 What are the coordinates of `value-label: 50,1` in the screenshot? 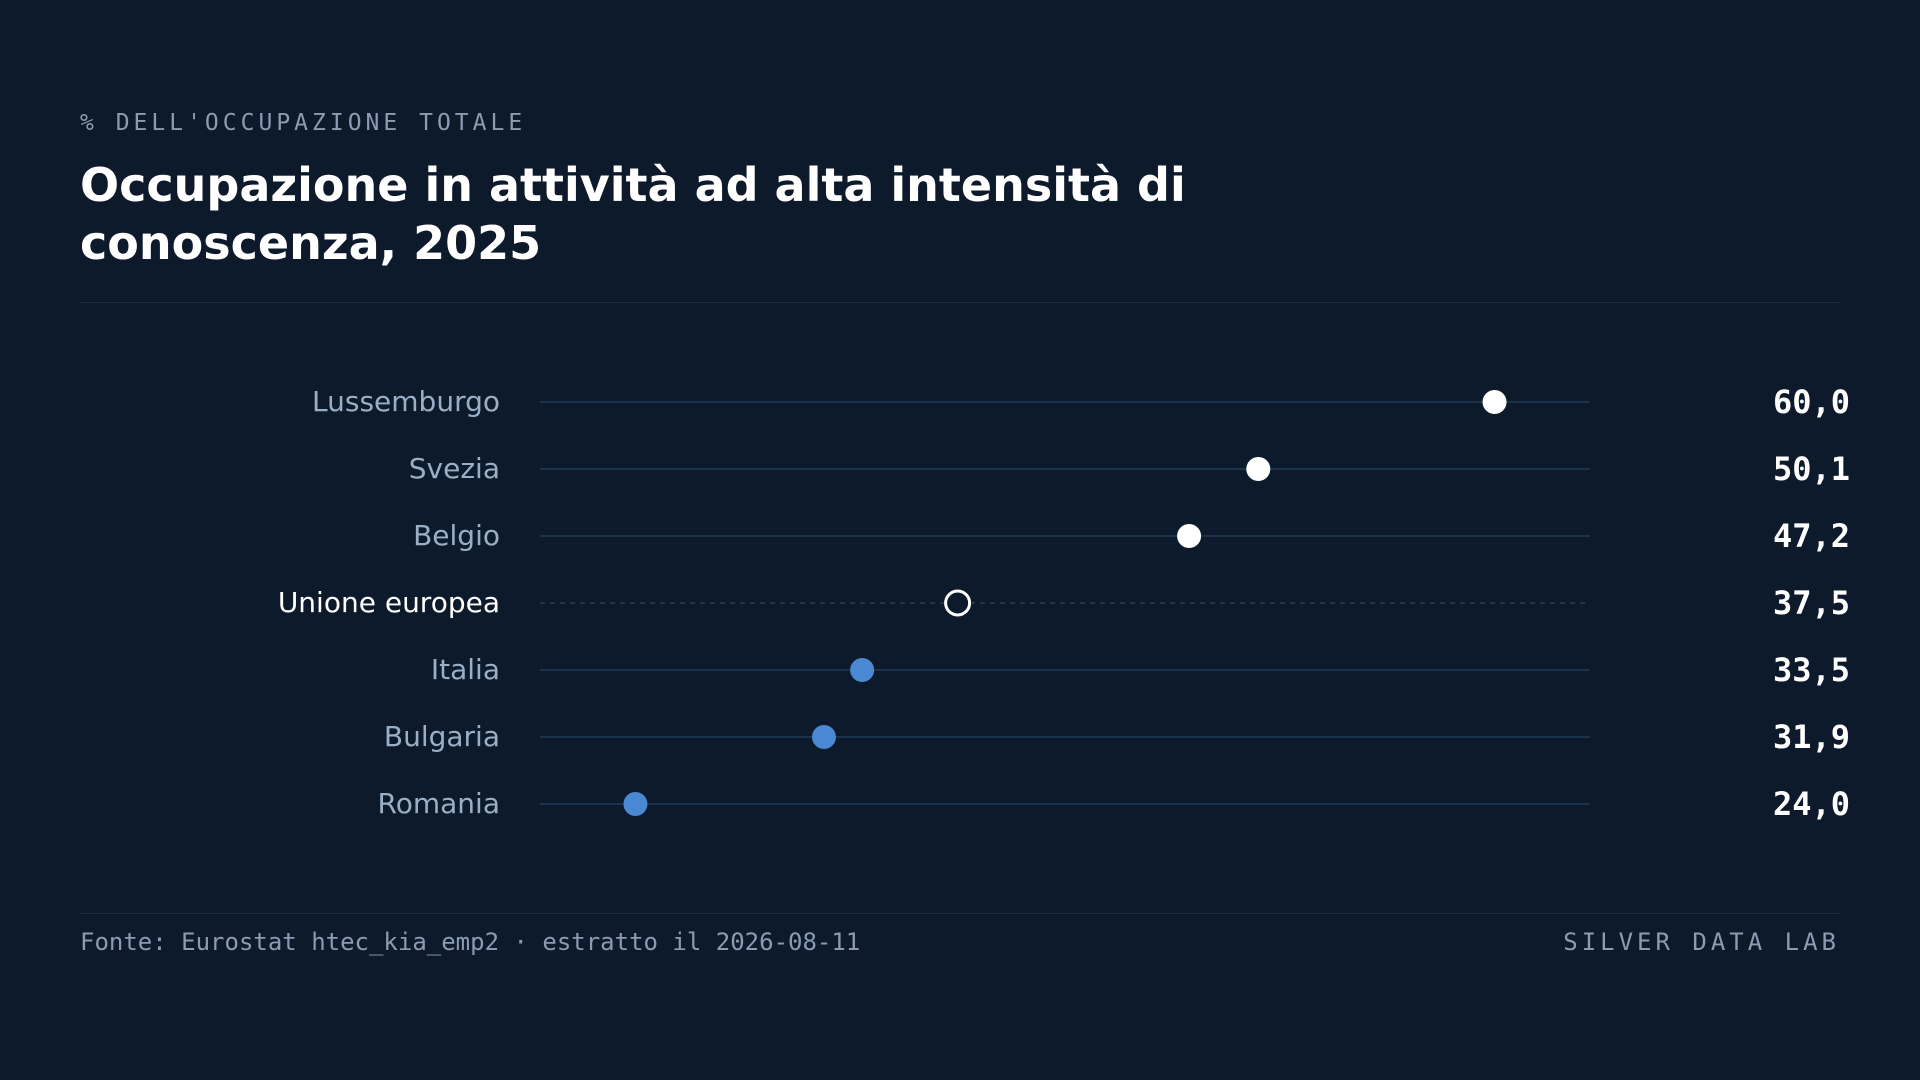 It's located at (1811, 469).